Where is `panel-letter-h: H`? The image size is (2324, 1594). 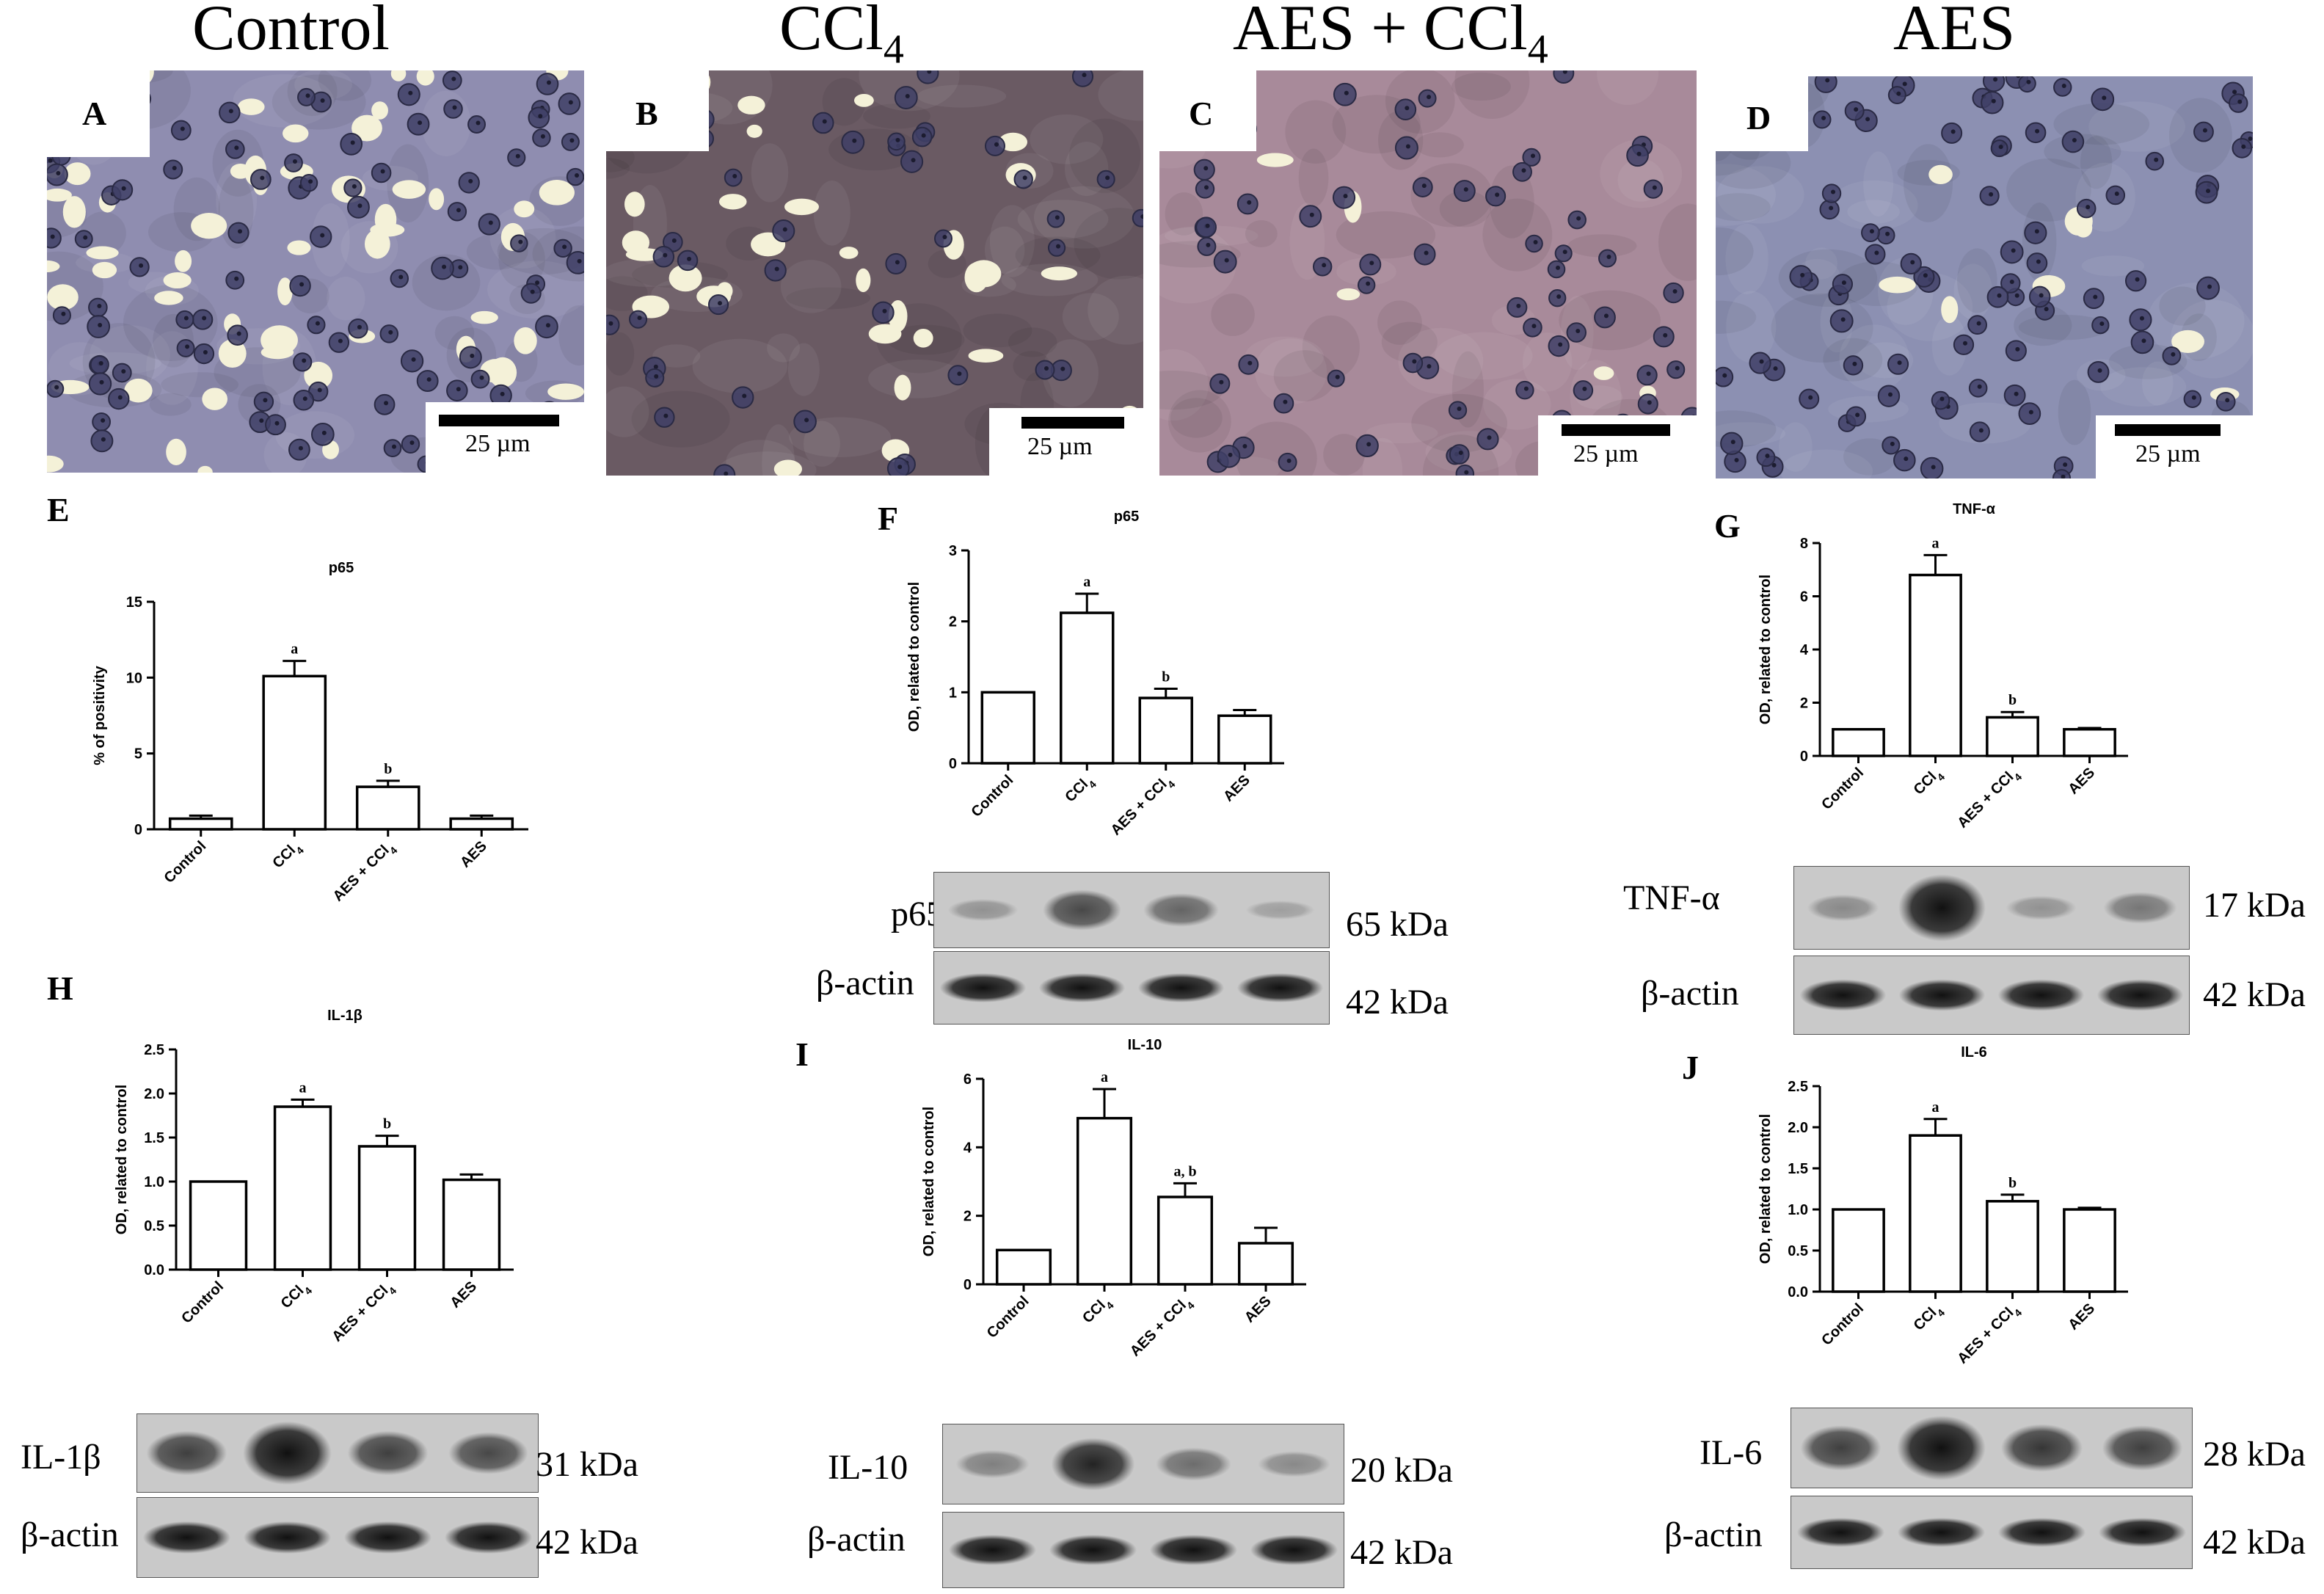
panel-letter-h: H is located at coordinates (60, 988).